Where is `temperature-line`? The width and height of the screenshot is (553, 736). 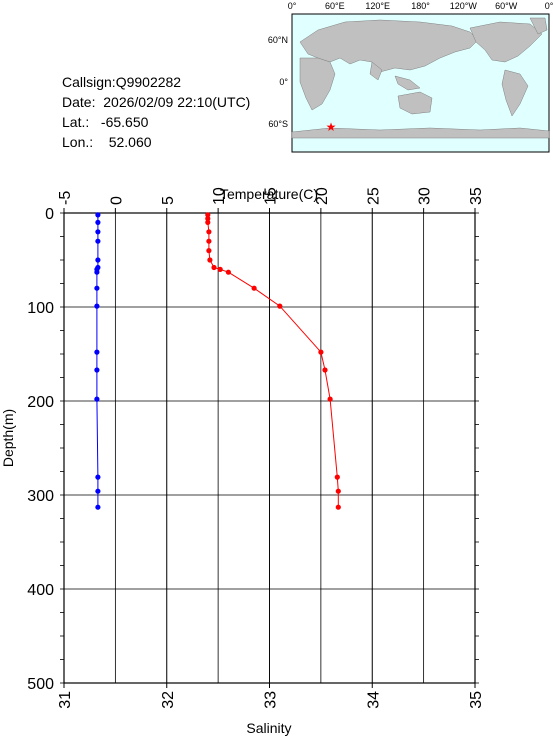 temperature-line is located at coordinates (273, 361).